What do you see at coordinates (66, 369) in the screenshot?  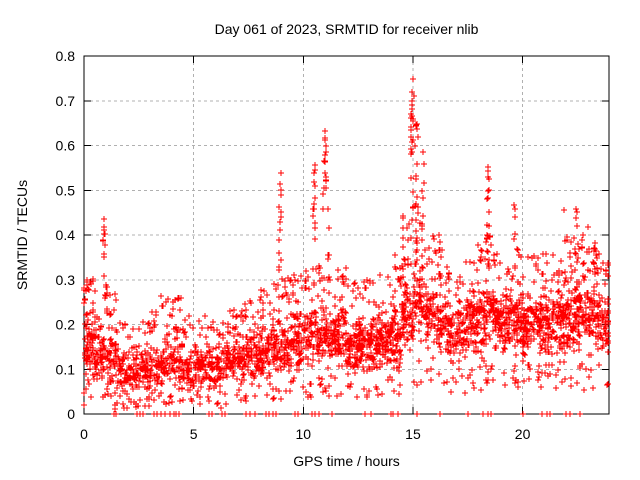 I see `y-tick-label: 0.1` at bounding box center [66, 369].